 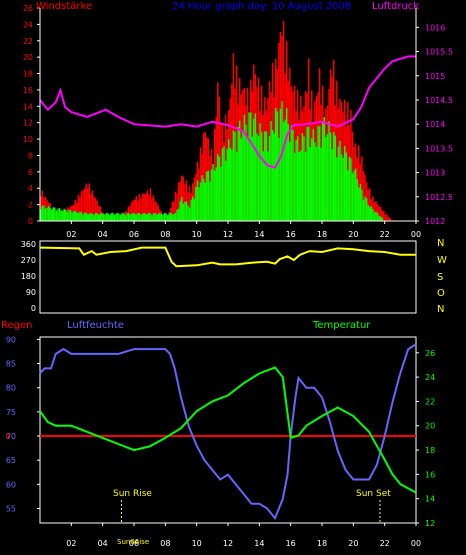 I want to click on hour-tick-label: 12, so click(x=228, y=234).